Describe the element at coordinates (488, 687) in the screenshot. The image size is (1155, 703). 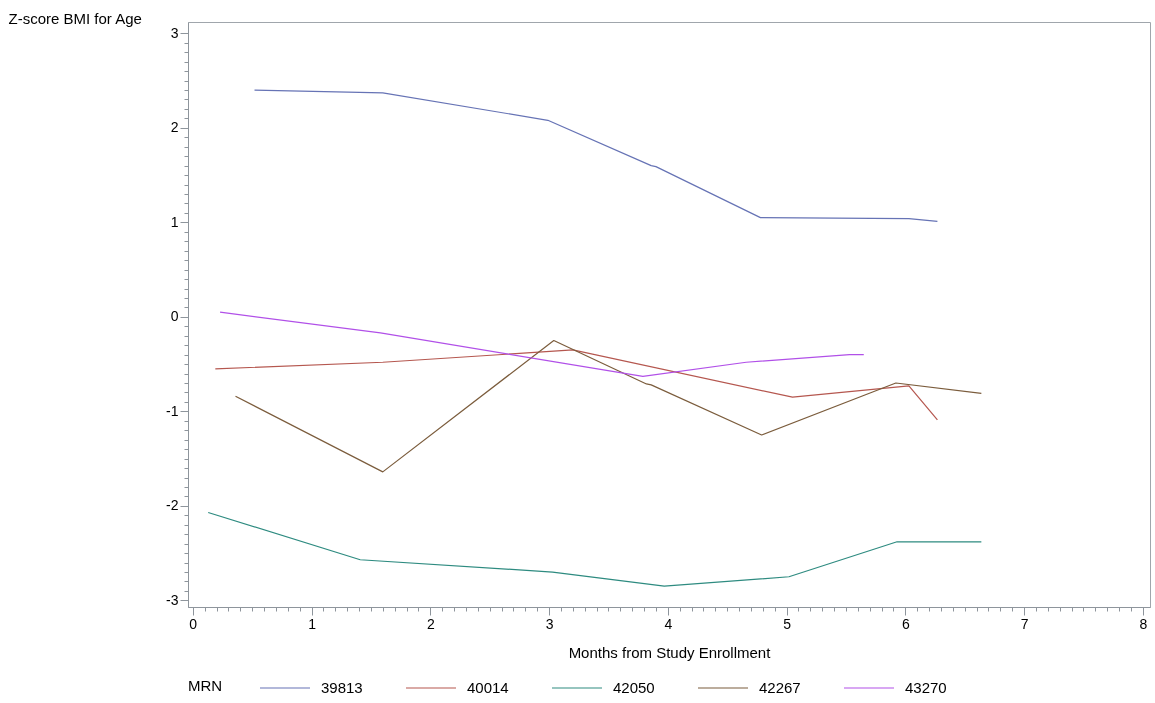
I see `legend-label: 40014` at that location.